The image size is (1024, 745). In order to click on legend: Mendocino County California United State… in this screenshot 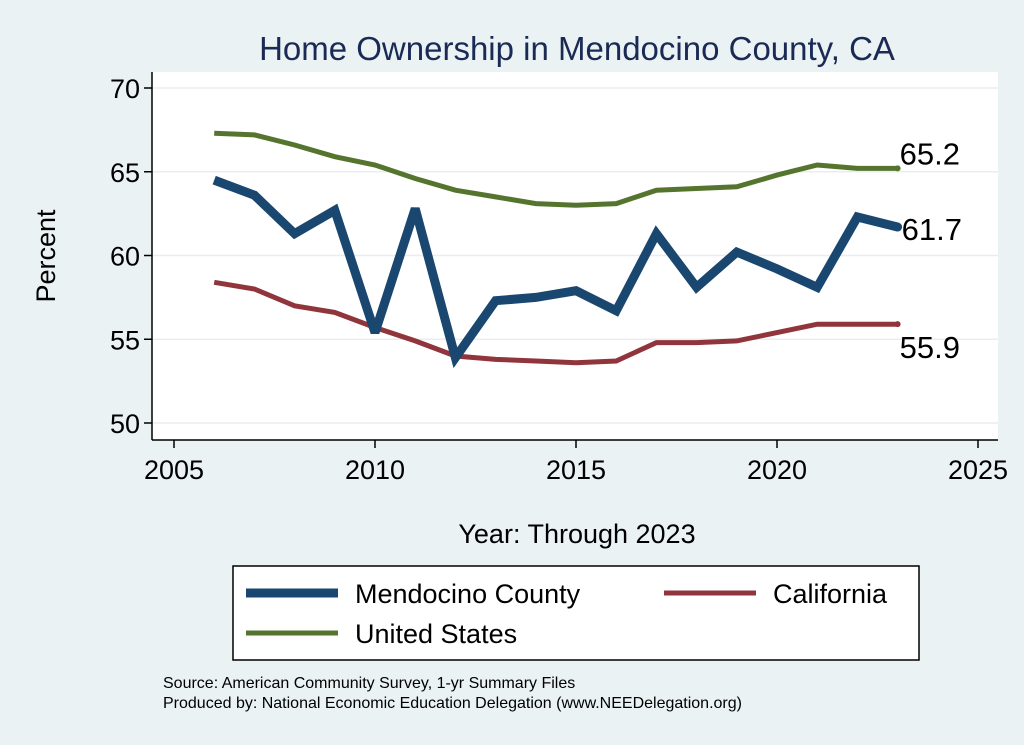, I will do `click(576, 613)`.